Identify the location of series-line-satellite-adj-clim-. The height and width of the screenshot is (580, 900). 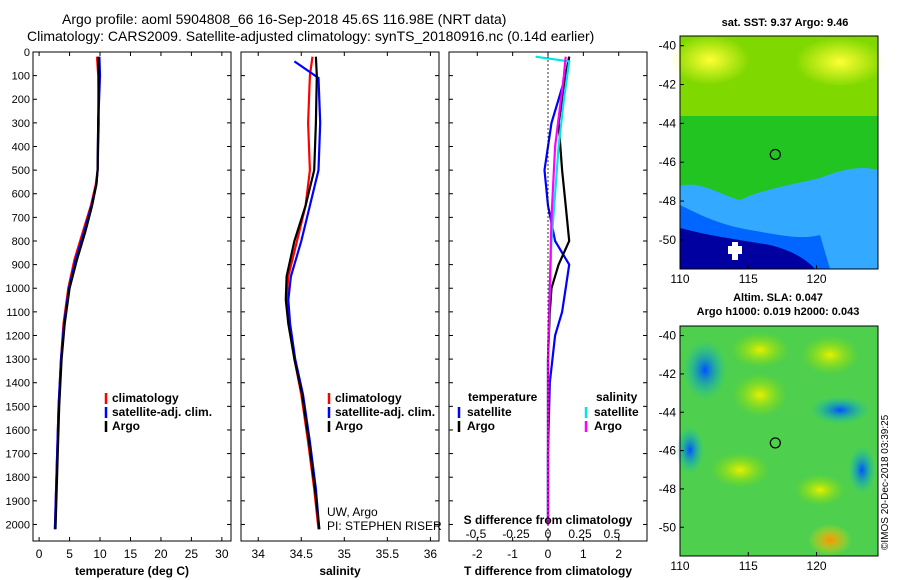
(77, 293).